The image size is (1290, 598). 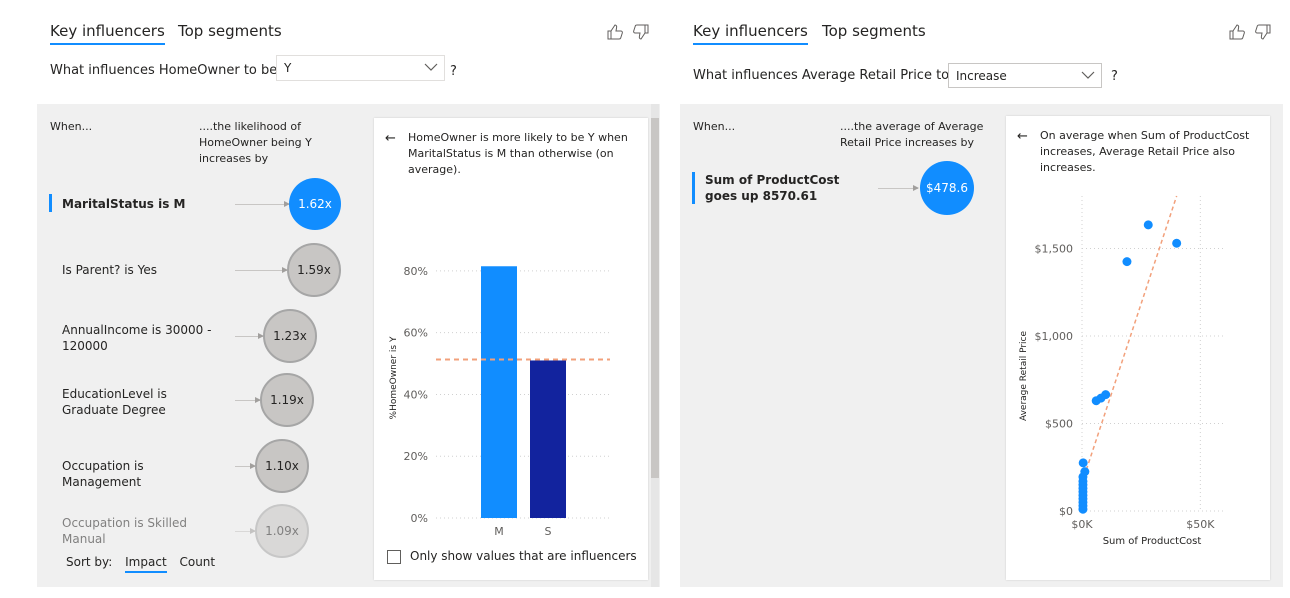 I want to click on influencer-label: Sum of ProductCost goes up 8570.61, so click(x=772, y=188).